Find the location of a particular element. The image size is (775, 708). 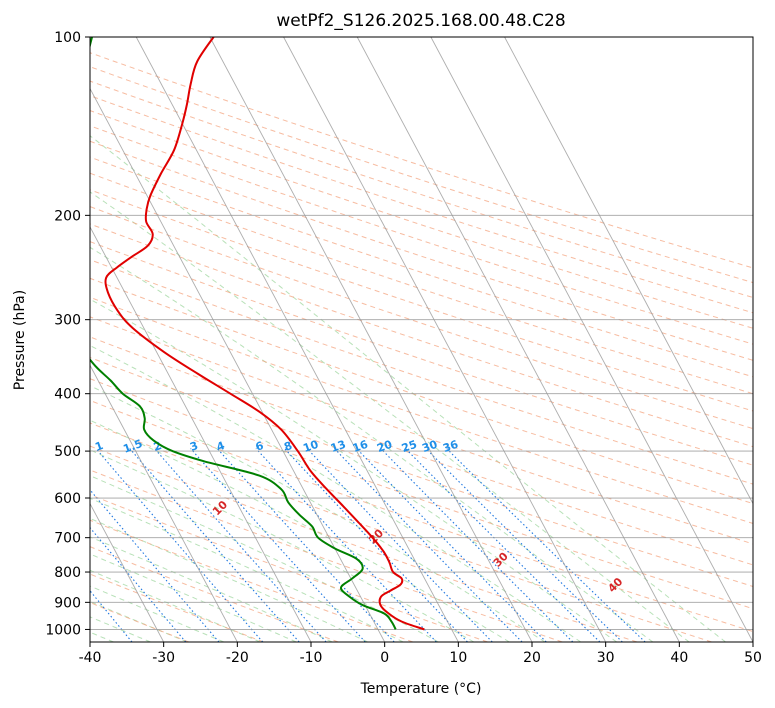

x-tick-label: 10 is located at coordinates (458, 658).